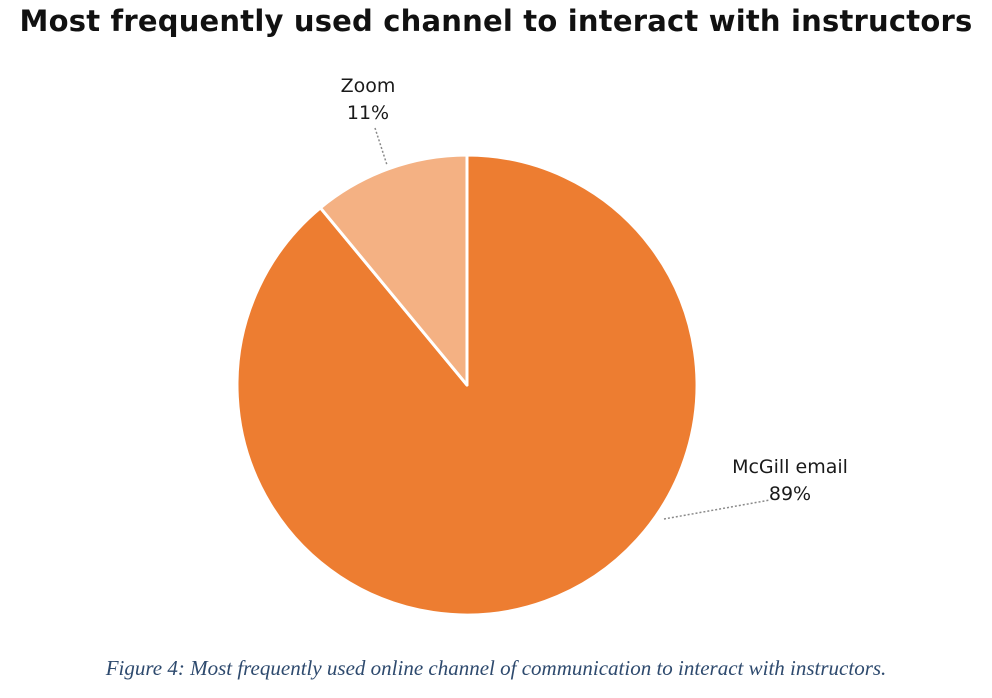 This screenshot has height=698, width=992. I want to click on leader-line-zoom, so click(381, 146).